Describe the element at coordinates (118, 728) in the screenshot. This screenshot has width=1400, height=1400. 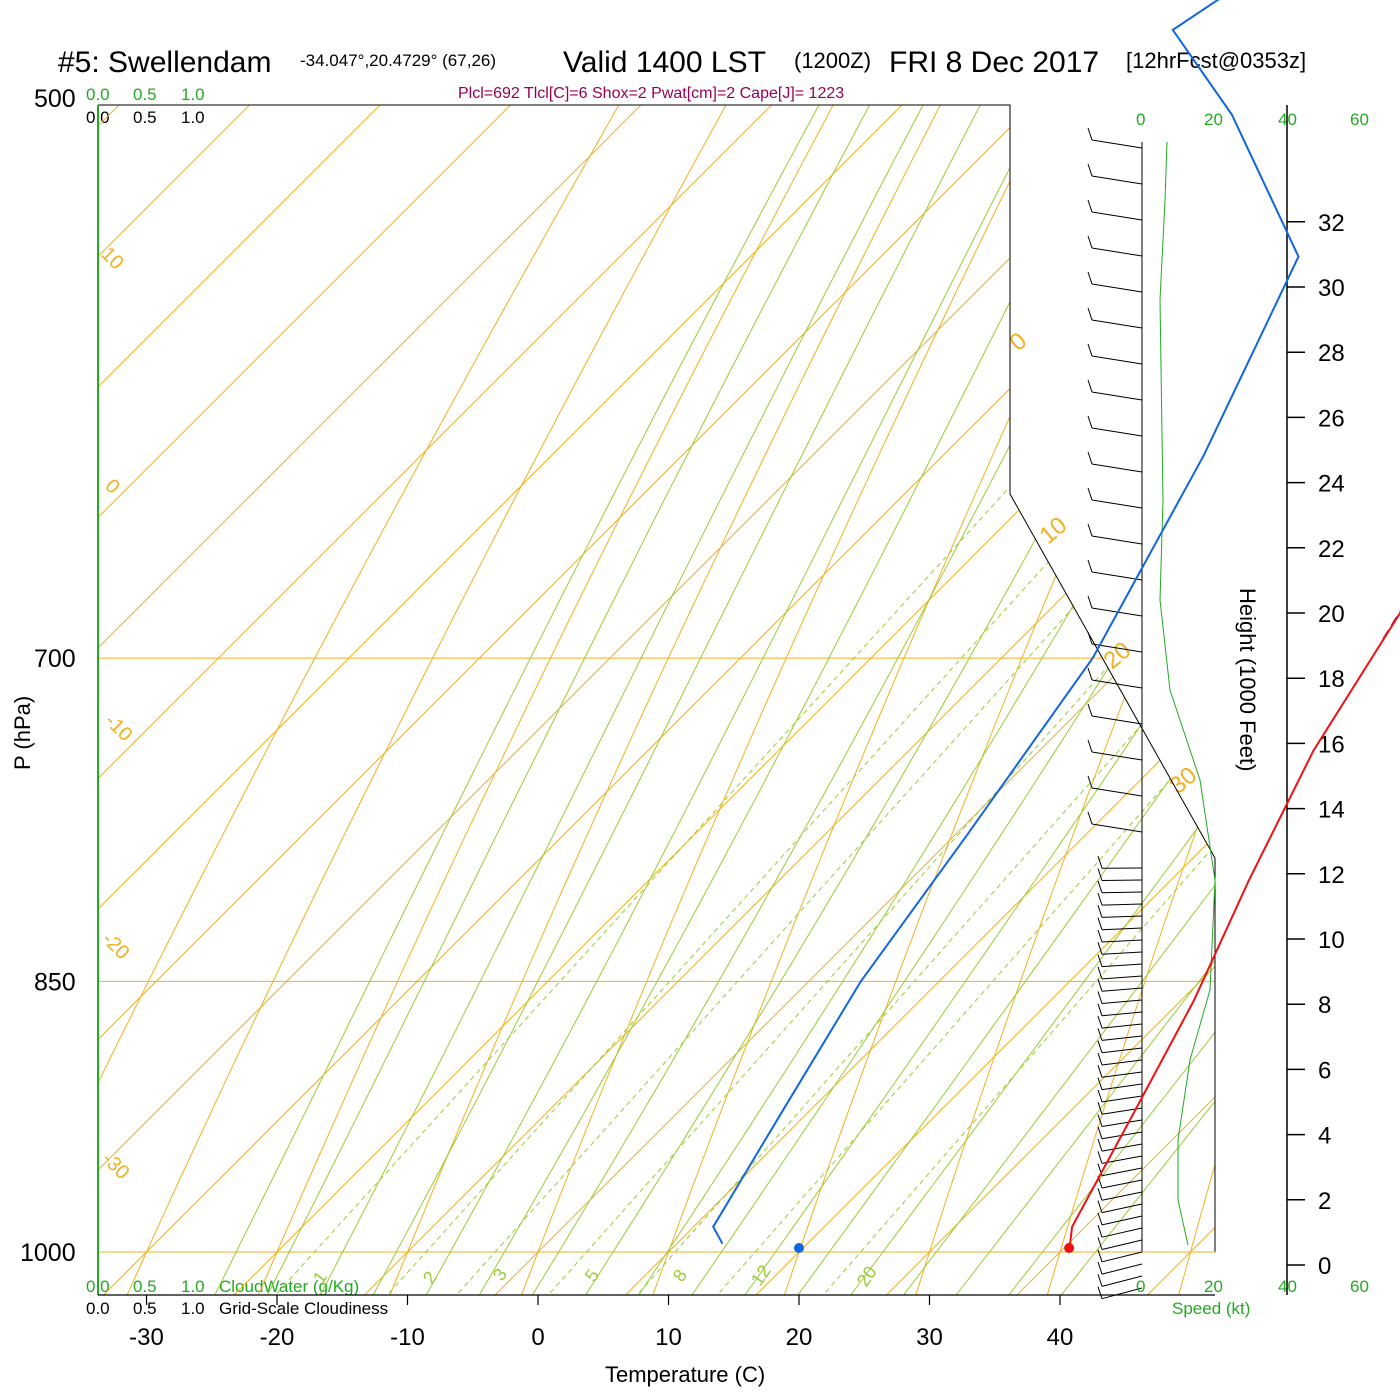
I see `isotherm-label: -10` at that location.